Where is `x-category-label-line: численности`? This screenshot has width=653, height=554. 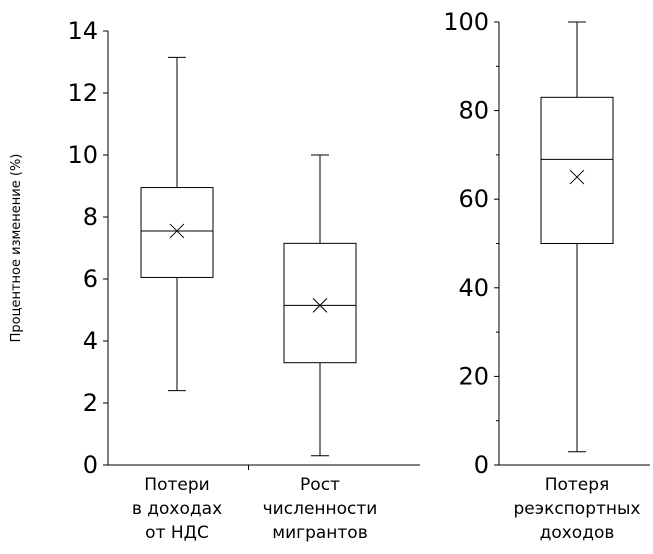
x-category-label-line: численности is located at coordinates (320, 509).